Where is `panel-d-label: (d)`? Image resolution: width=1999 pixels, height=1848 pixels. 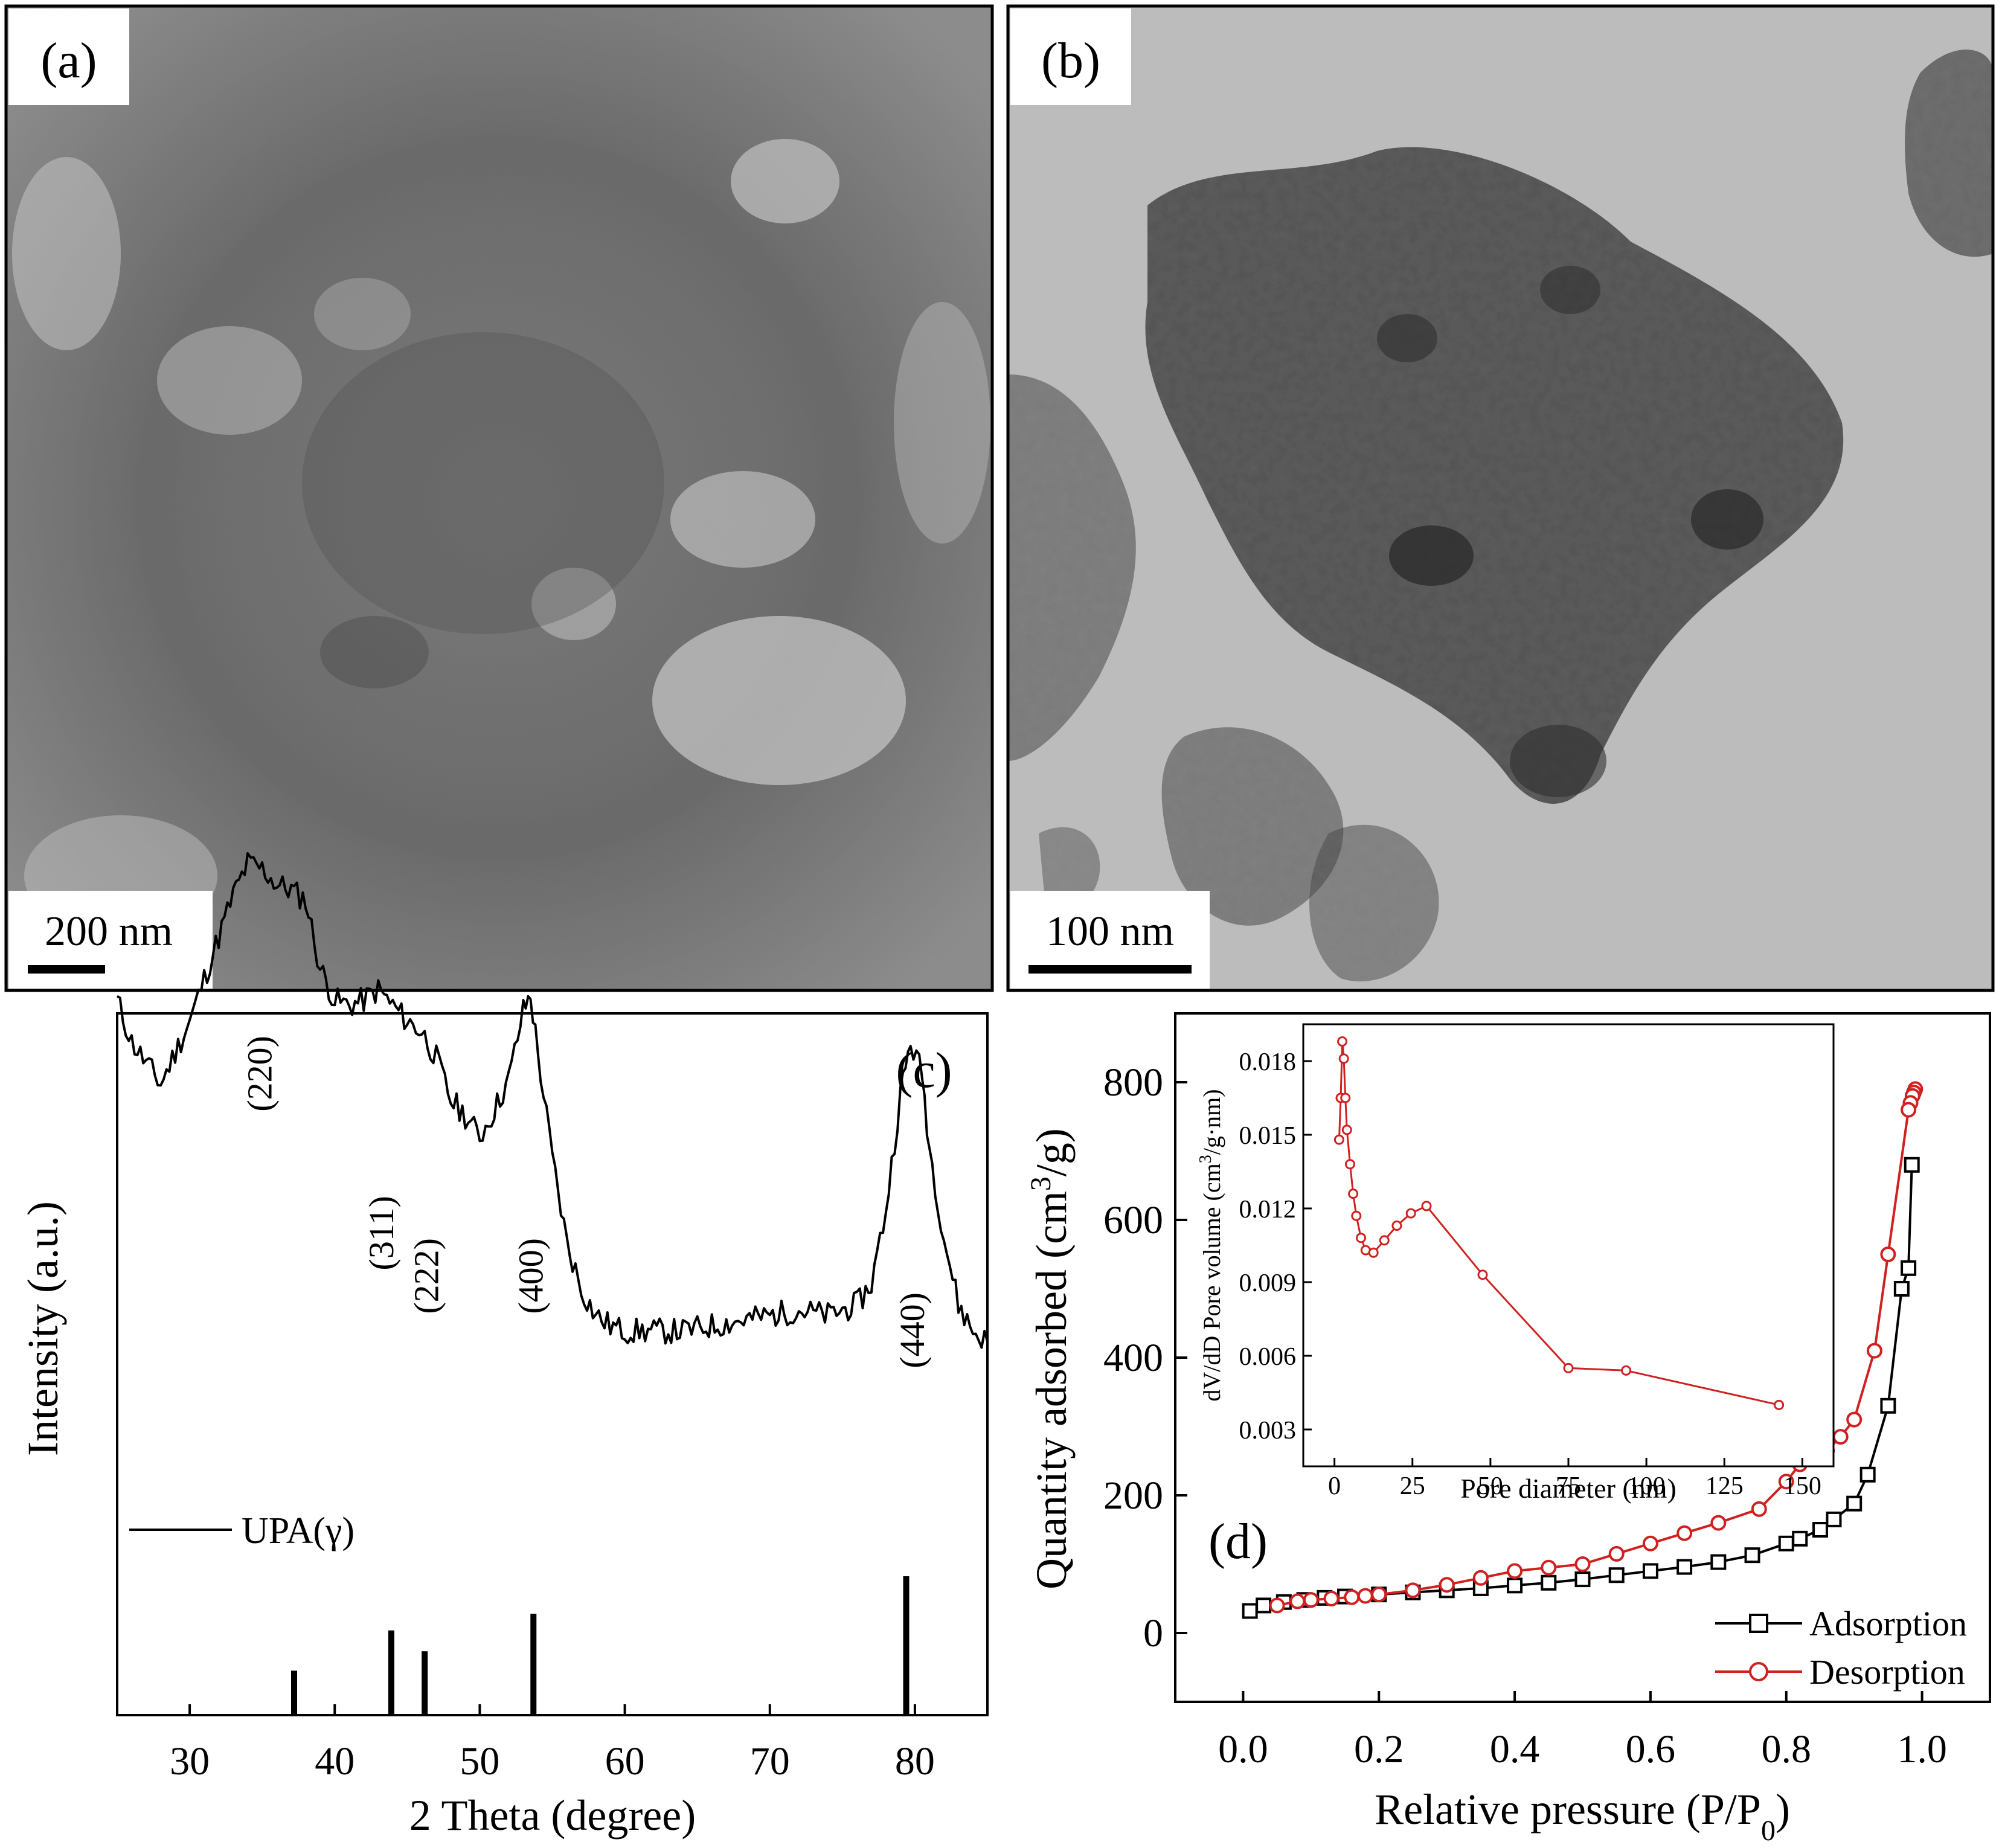 panel-d-label: (d) is located at coordinates (1238, 1541).